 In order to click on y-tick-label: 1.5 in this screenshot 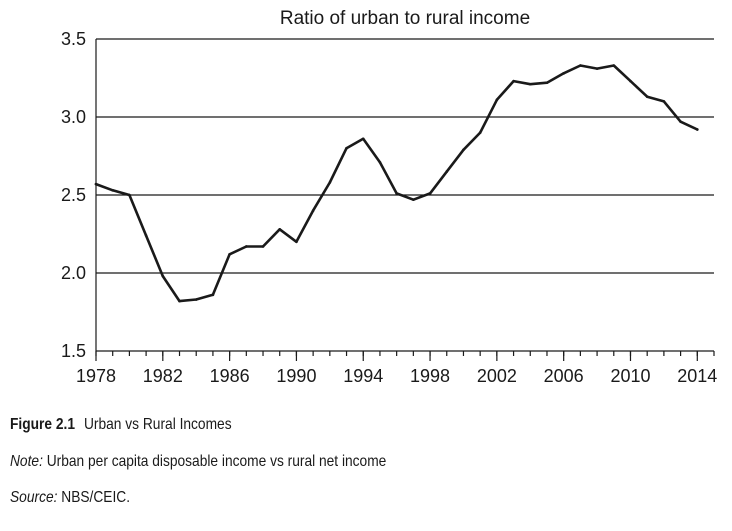, I will do `click(73, 351)`.